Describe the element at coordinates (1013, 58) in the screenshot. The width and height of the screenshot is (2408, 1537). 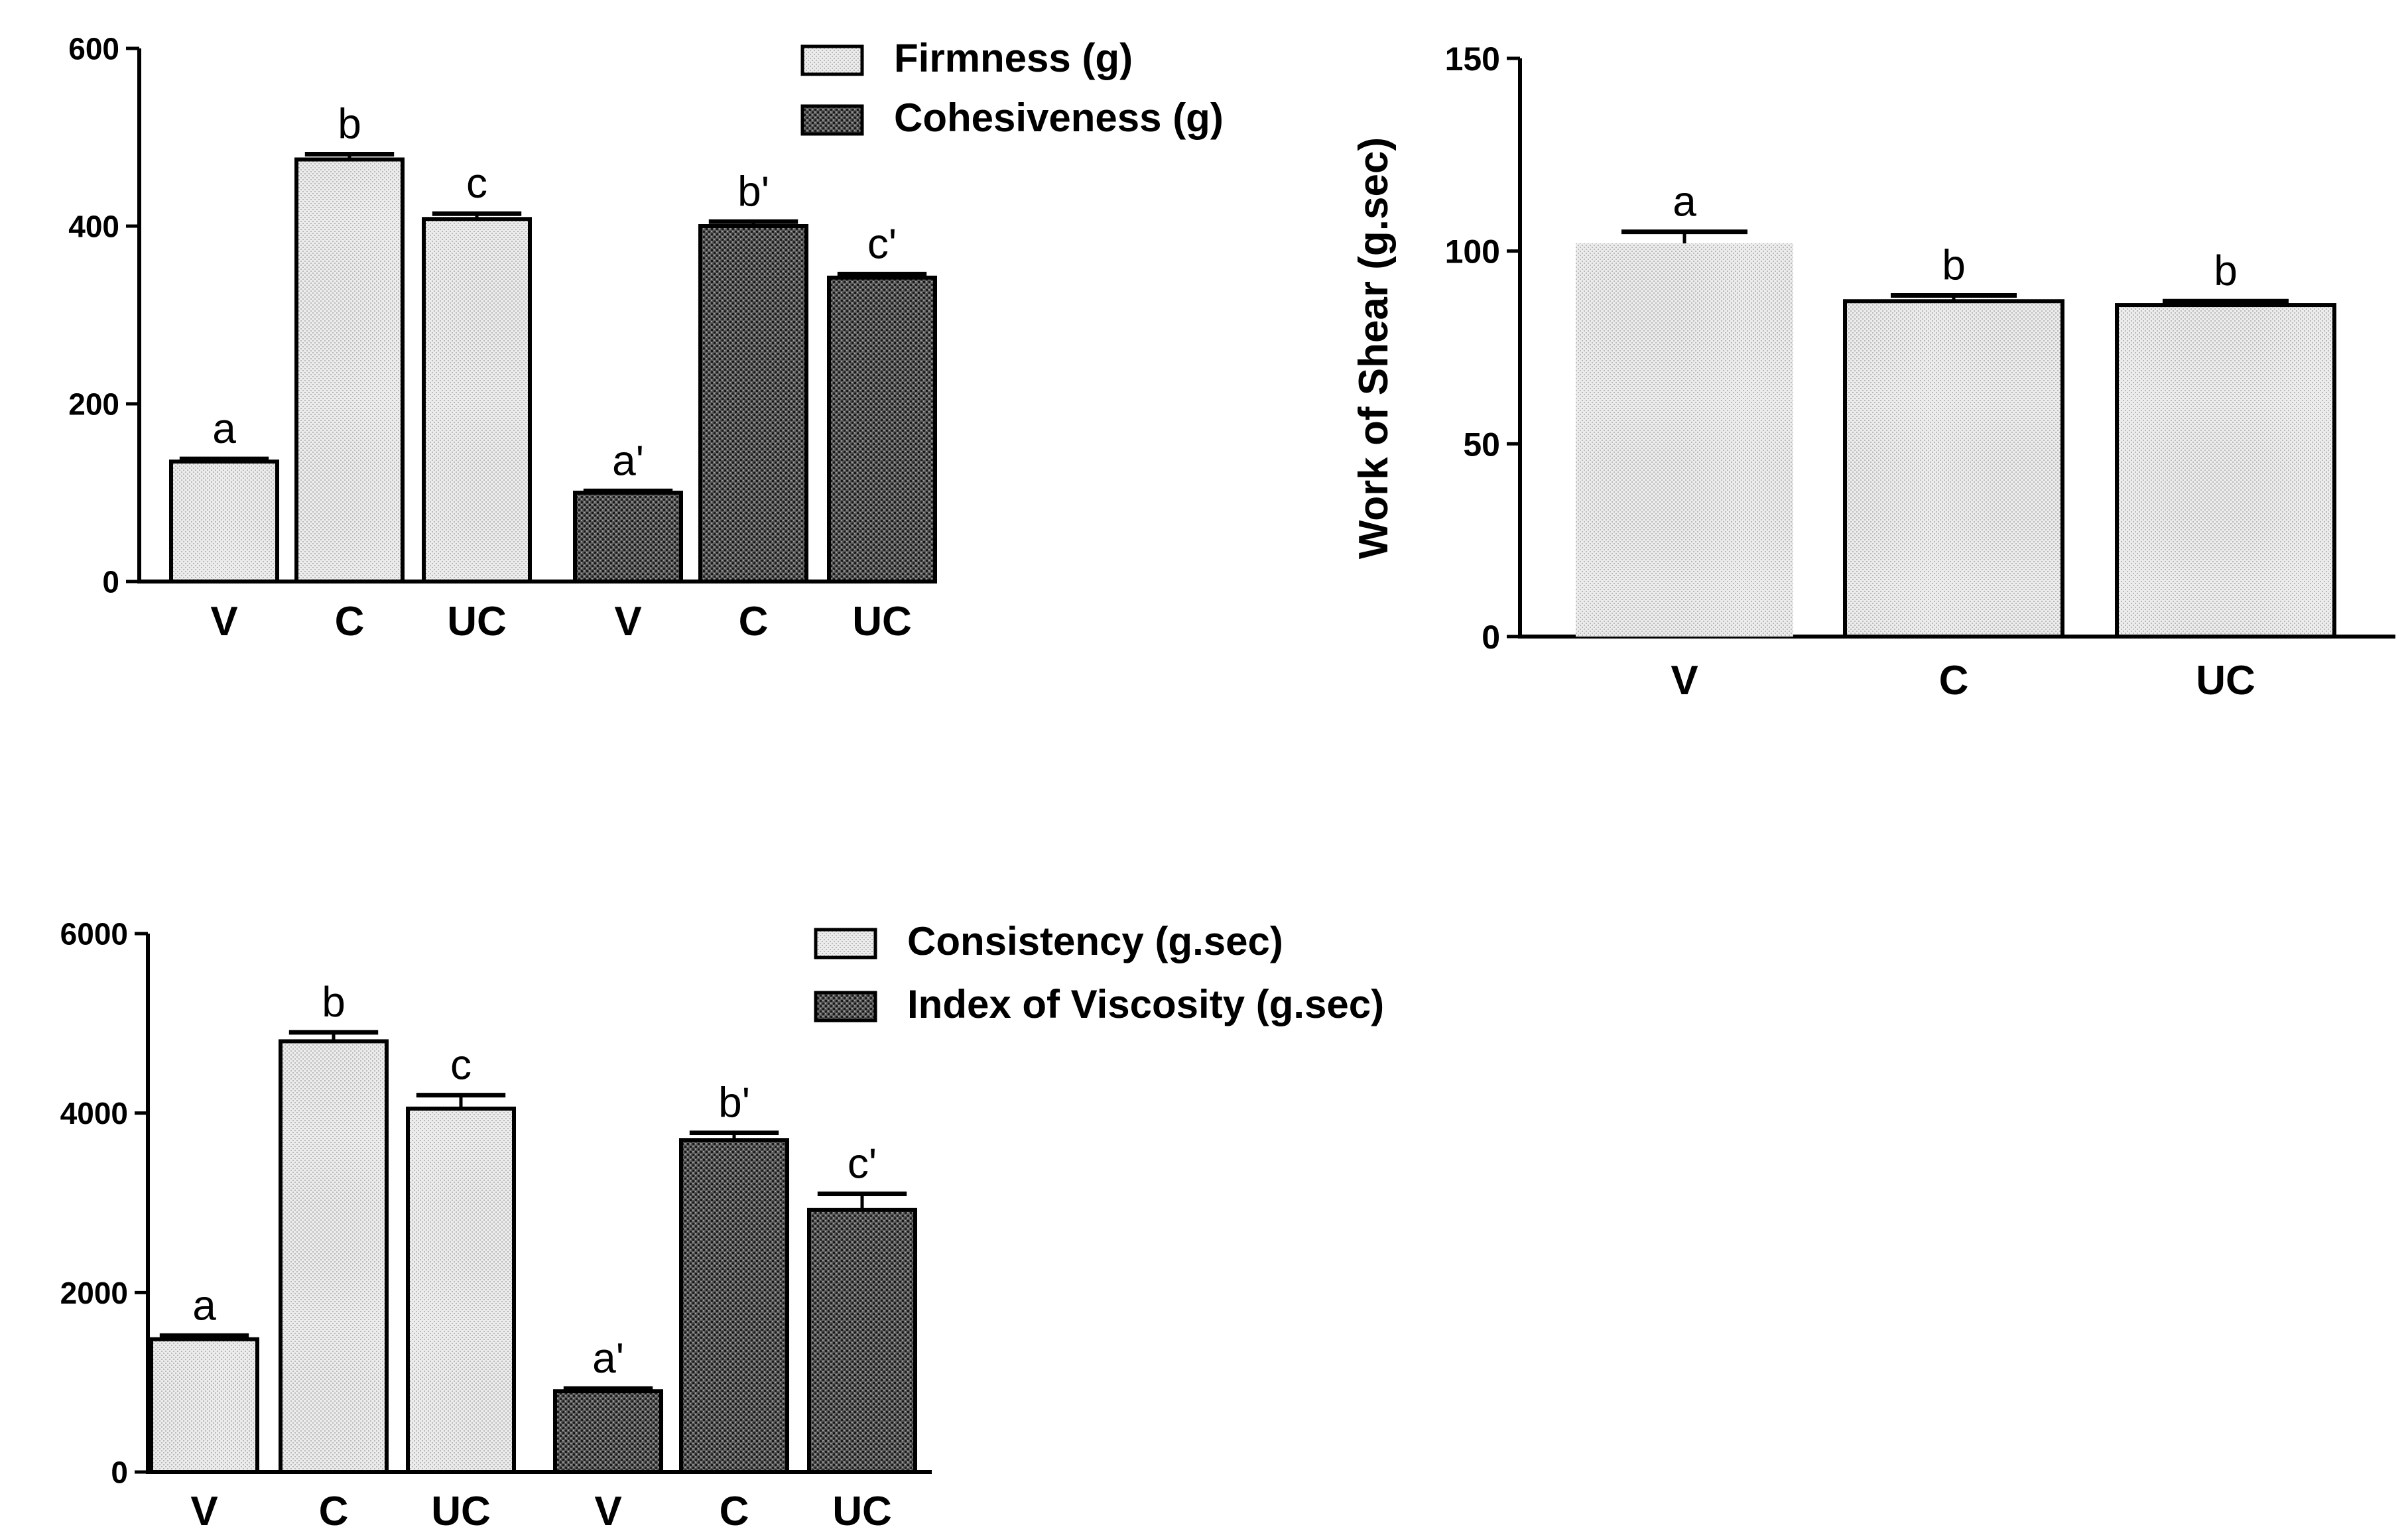
I see `legend-label: Firmness (g)` at that location.